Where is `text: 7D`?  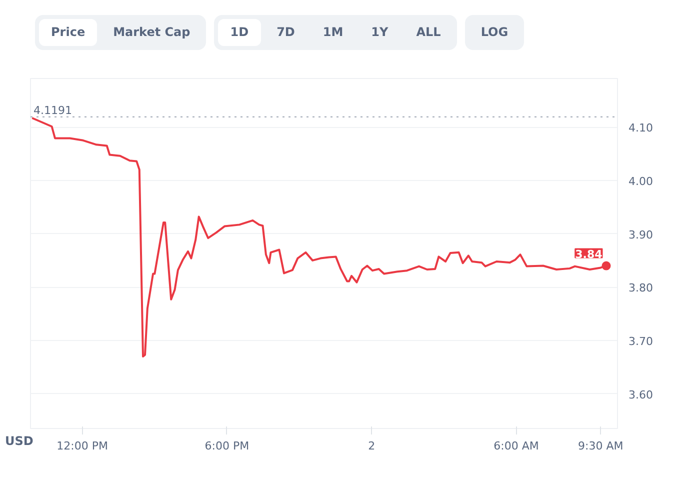 text: 7D is located at coordinates (286, 32).